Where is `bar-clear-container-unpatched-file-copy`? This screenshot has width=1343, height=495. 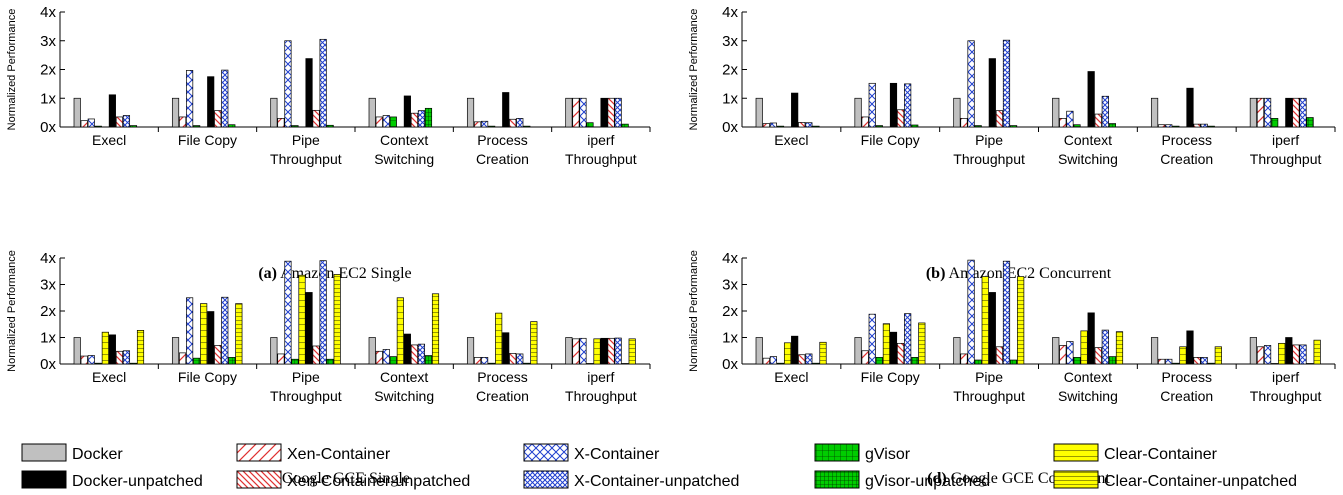
bar-clear-container-unpatched-file-copy is located at coordinates (922, 343).